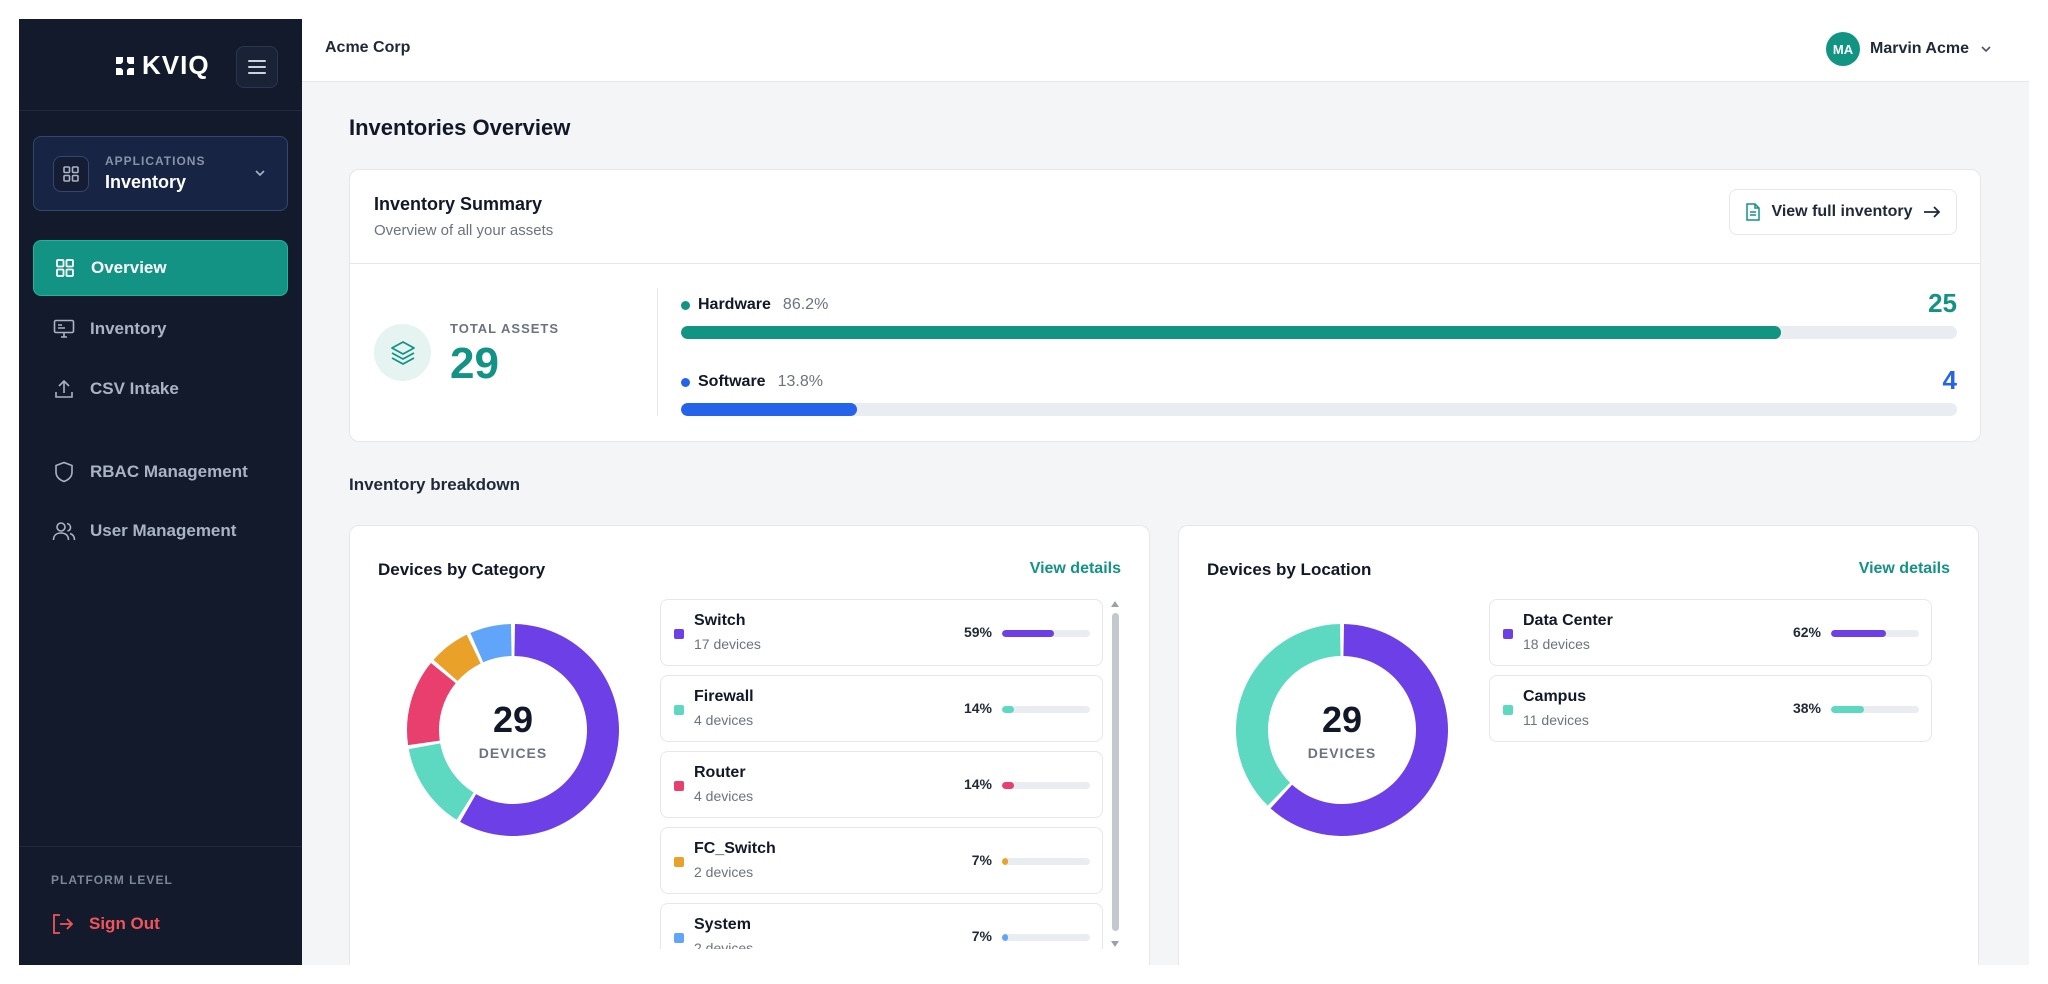  Describe the element at coordinates (1710, 632) in the screenshot. I see `list-item: Data Center 18 devices 62%` at that location.